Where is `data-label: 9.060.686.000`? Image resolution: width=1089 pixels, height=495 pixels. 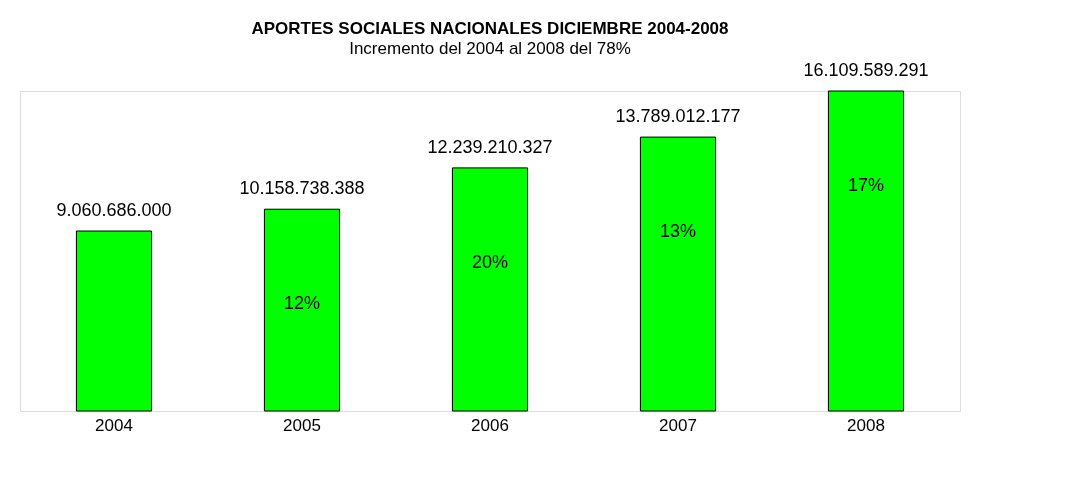
data-label: 9.060.686.000 is located at coordinates (114, 210).